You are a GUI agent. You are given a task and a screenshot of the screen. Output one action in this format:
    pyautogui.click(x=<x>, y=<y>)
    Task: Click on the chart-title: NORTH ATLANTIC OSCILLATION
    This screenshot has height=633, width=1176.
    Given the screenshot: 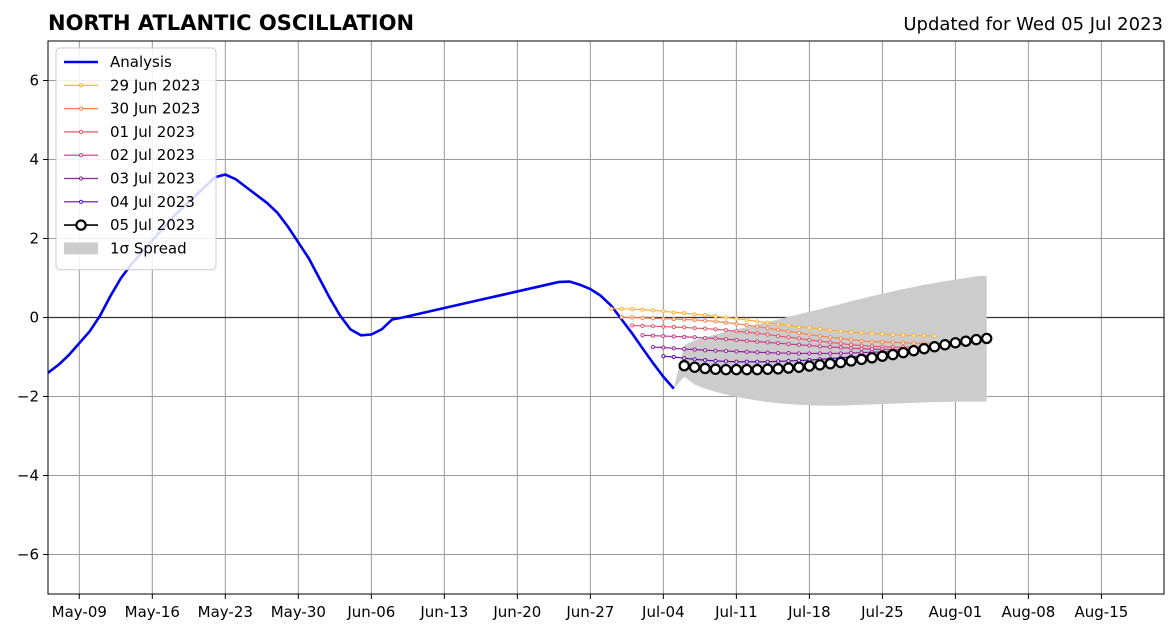 What is the action you would take?
    pyautogui.click(x=231, y=23)
    